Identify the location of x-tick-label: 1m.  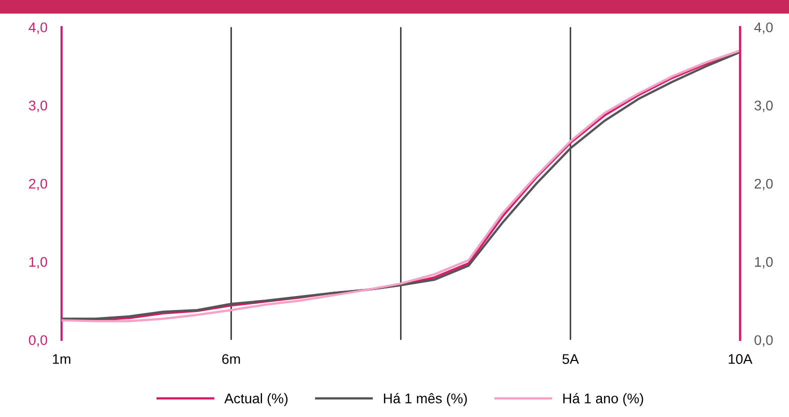
(61, 359).